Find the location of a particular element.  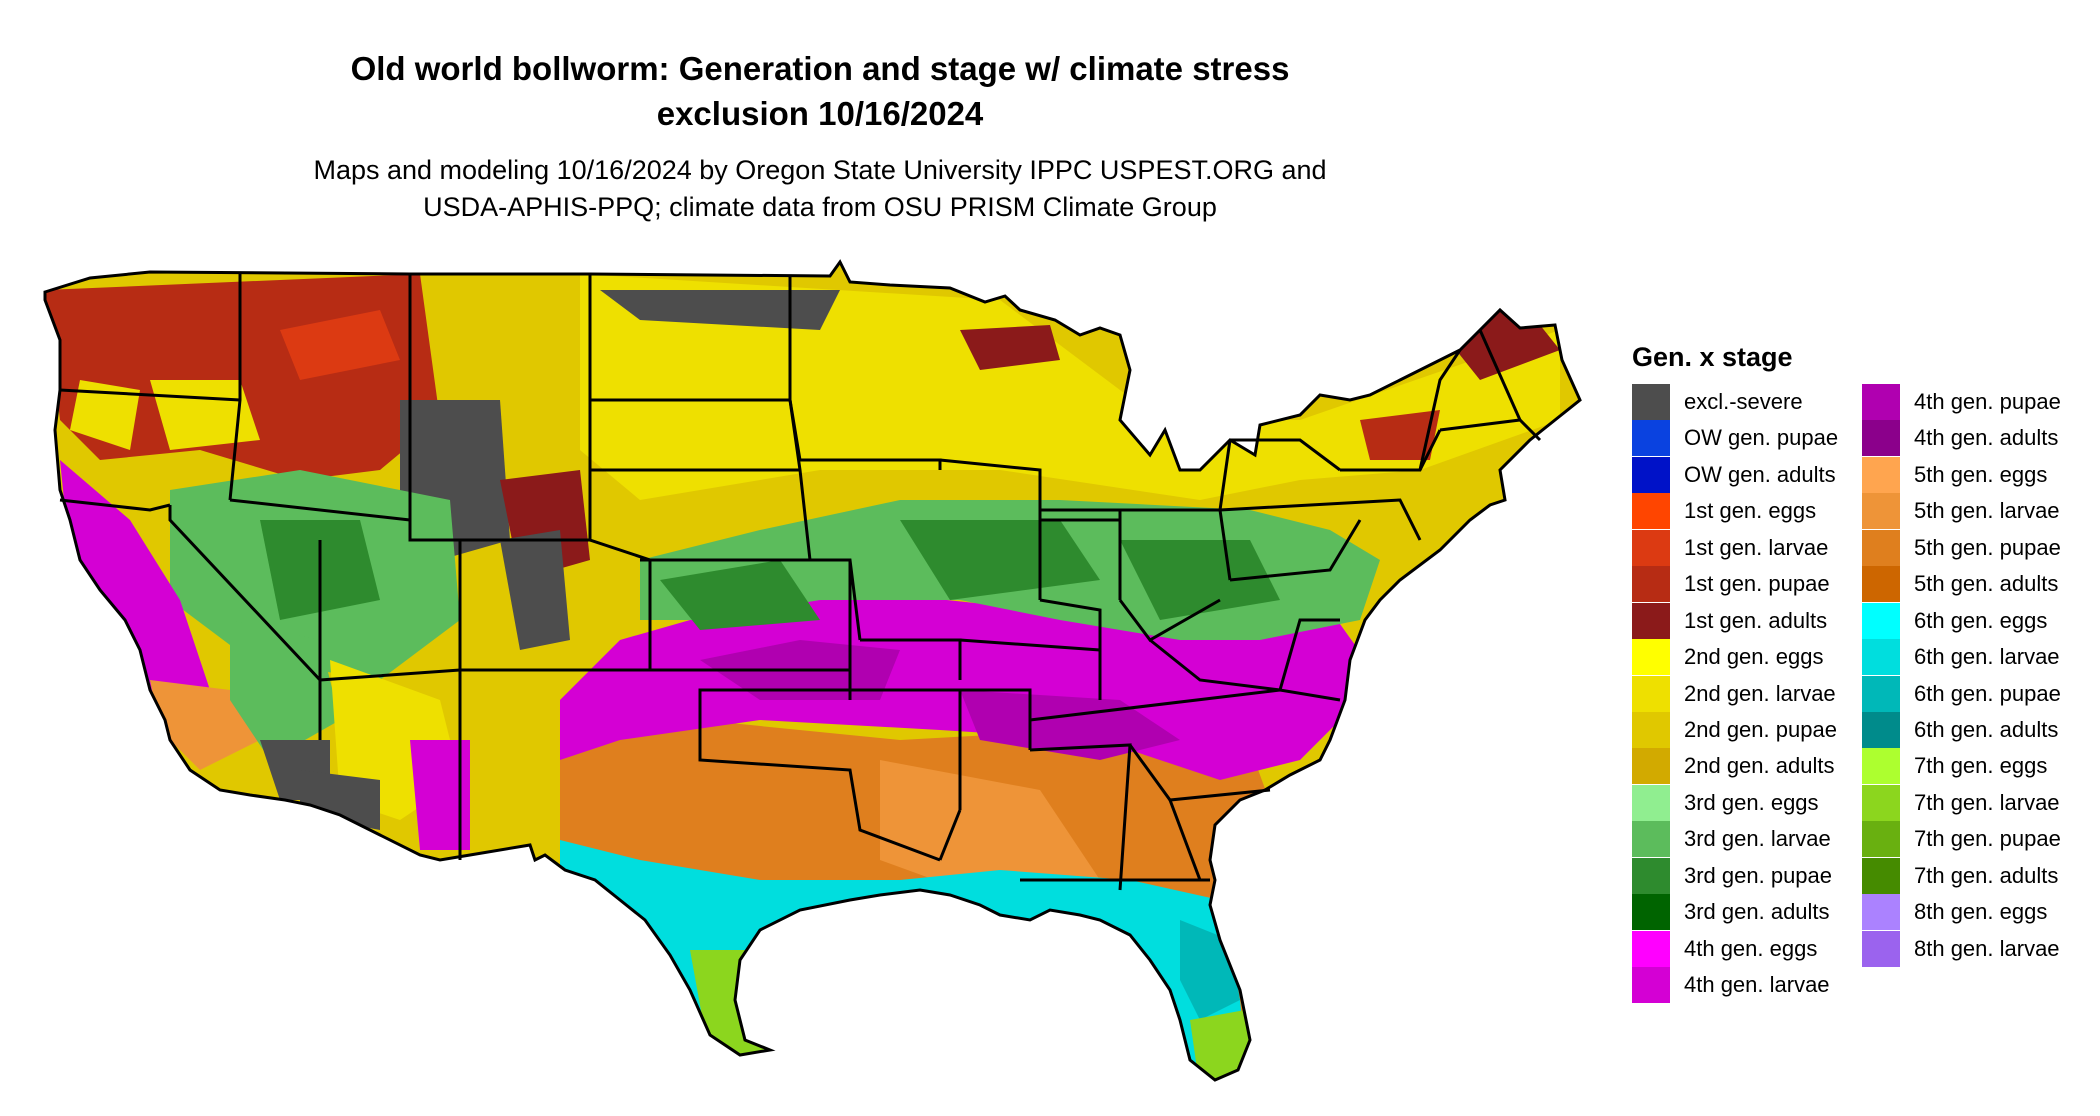

legend-label: 6th gen. pupae is located at coordinates (1987, 693).